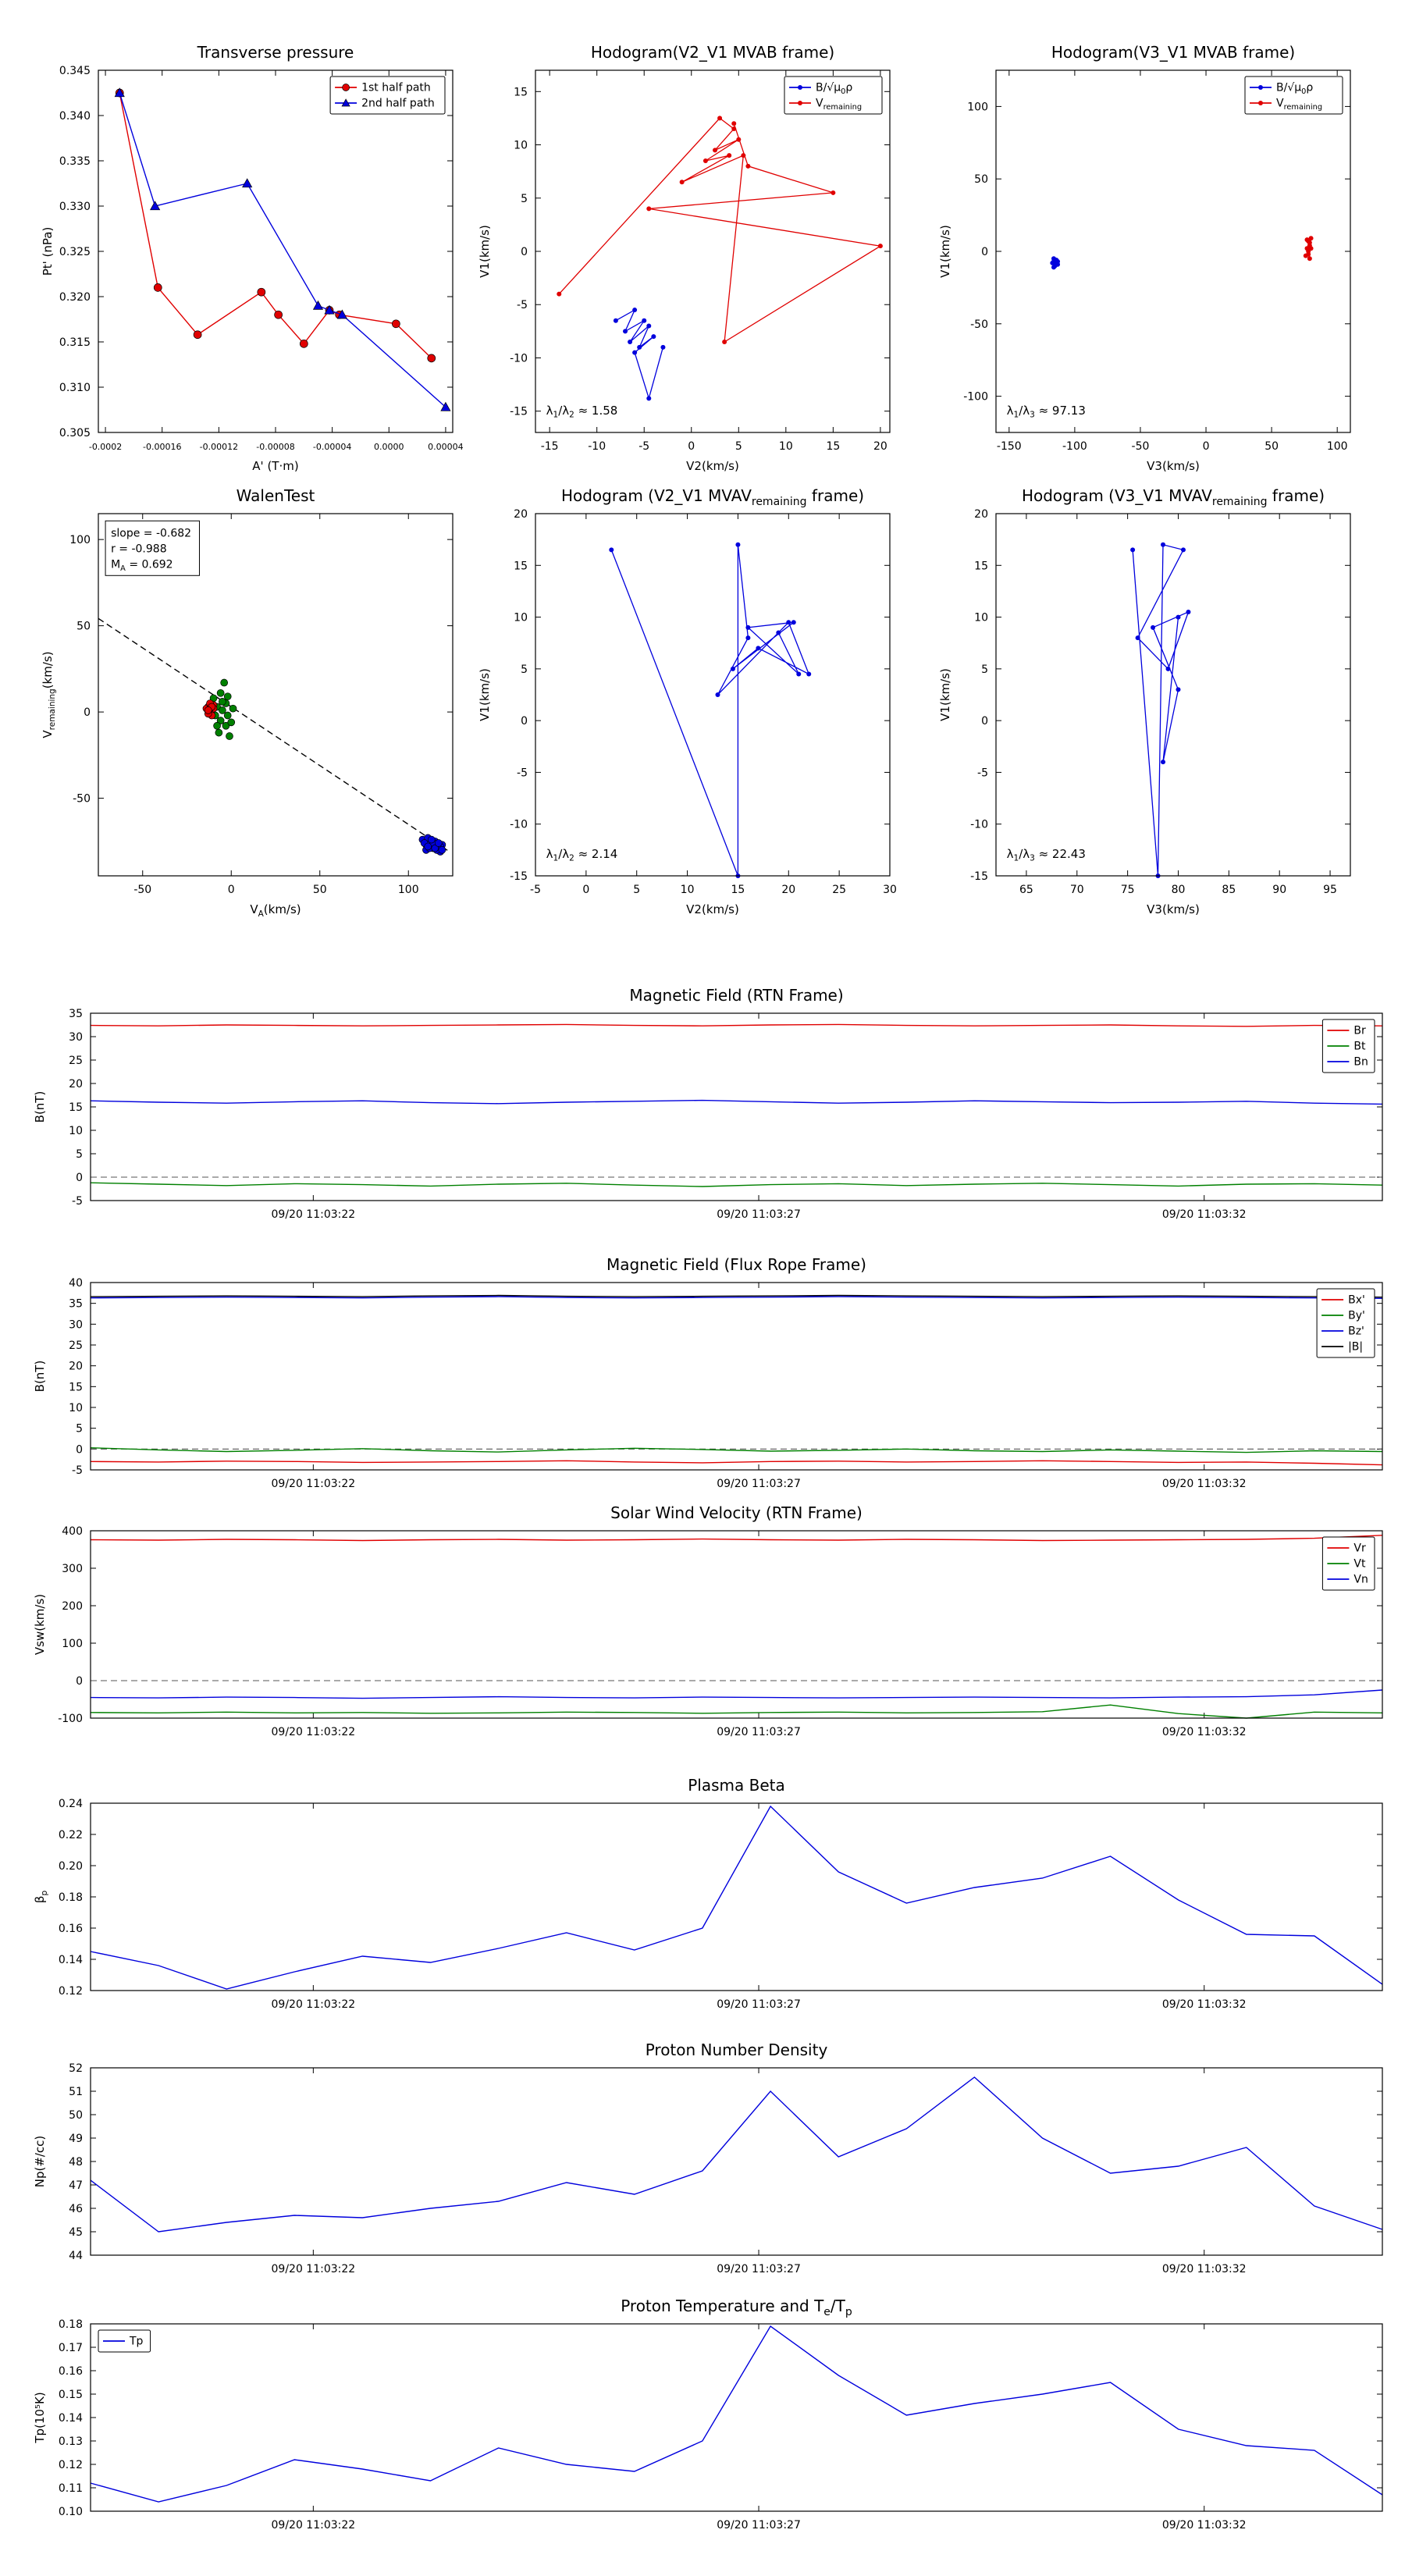  I want to click on svg-text: Vn, so click(1361, 1580).